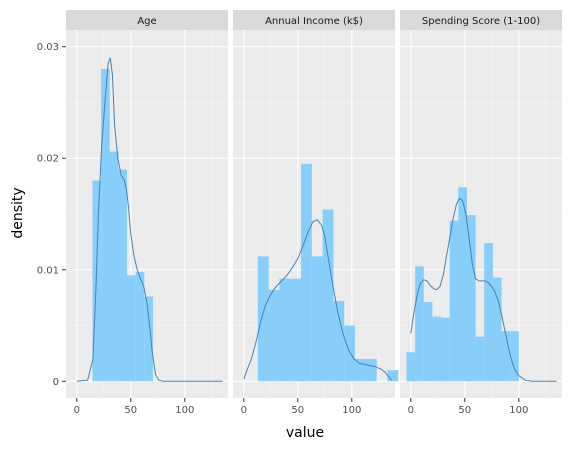  I want to click on y-tick-label: 0, so click(56, 382).